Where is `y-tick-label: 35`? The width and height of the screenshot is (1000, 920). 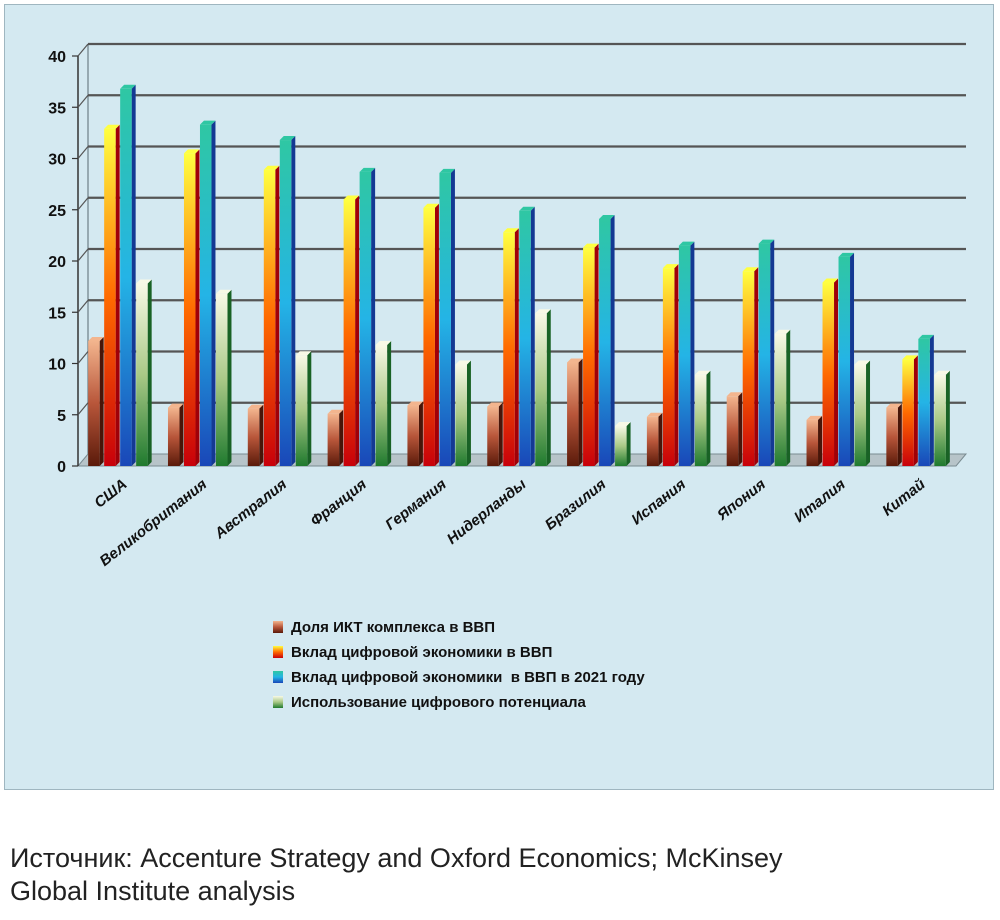
y-tick-label: 35 is located at coordinates (57, 108).